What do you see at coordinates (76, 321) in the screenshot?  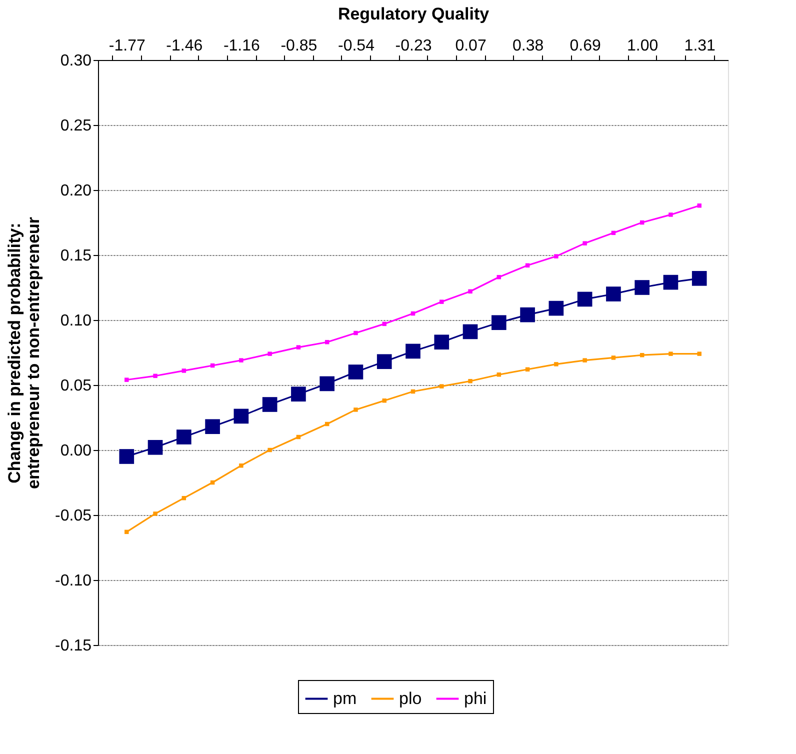 I see `y-tick-label: 0.10` at bounding box center [76, 321].